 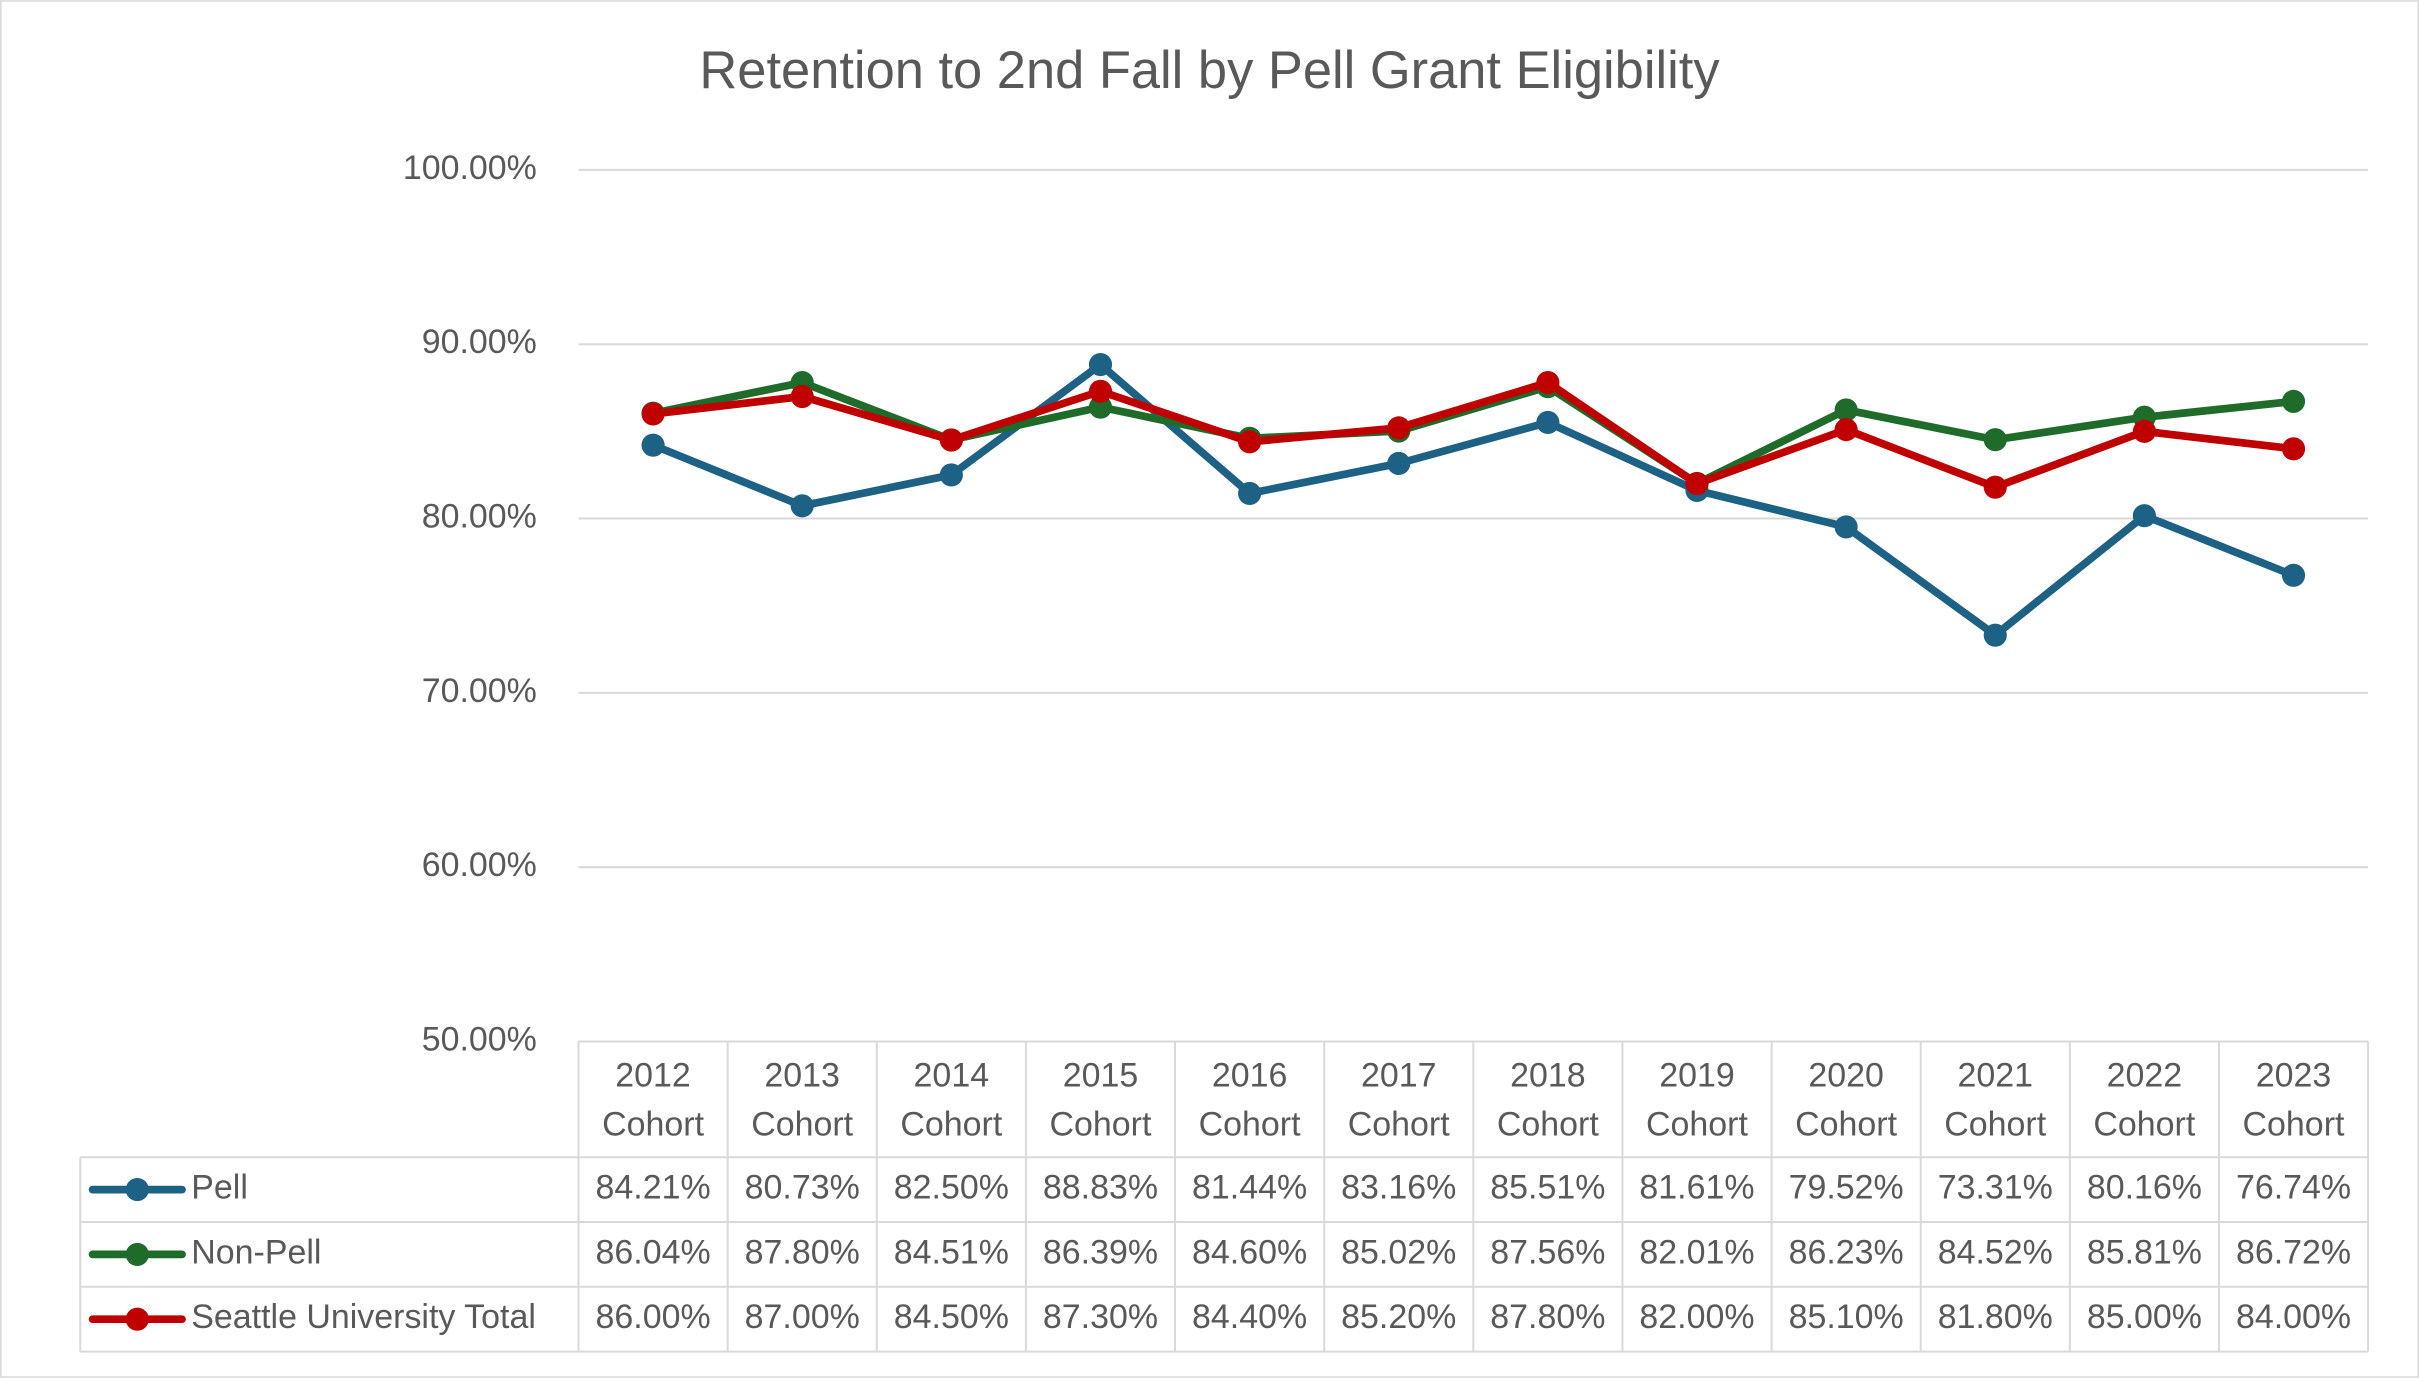 I want to click on x-category-cell: 2020 Cohort, so click(x=1846, y=1098).